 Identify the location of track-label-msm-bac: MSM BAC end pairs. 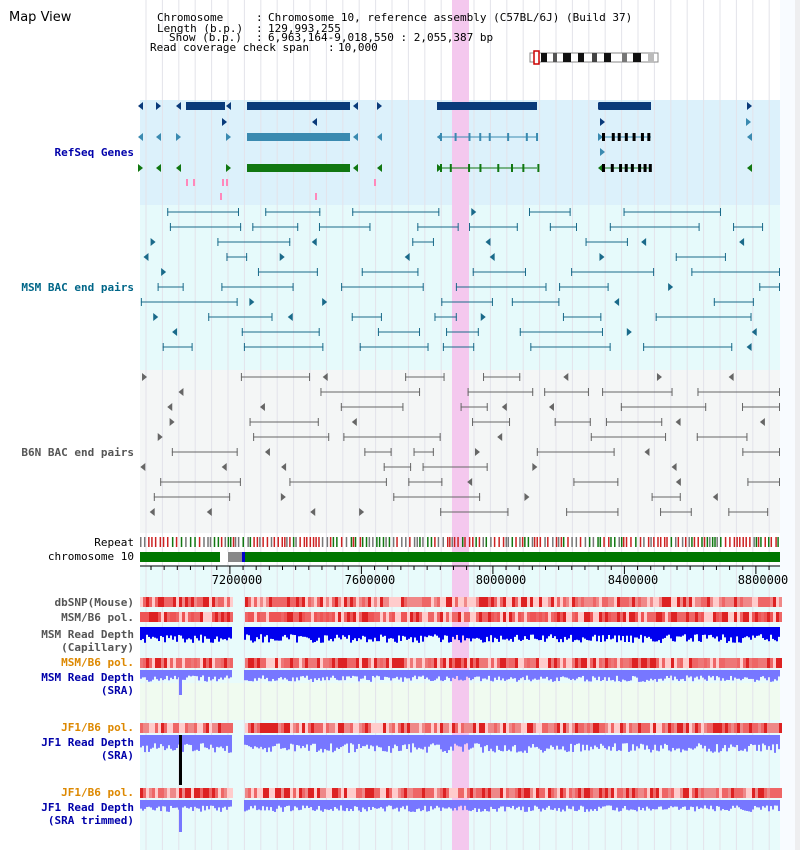
(77, 287).